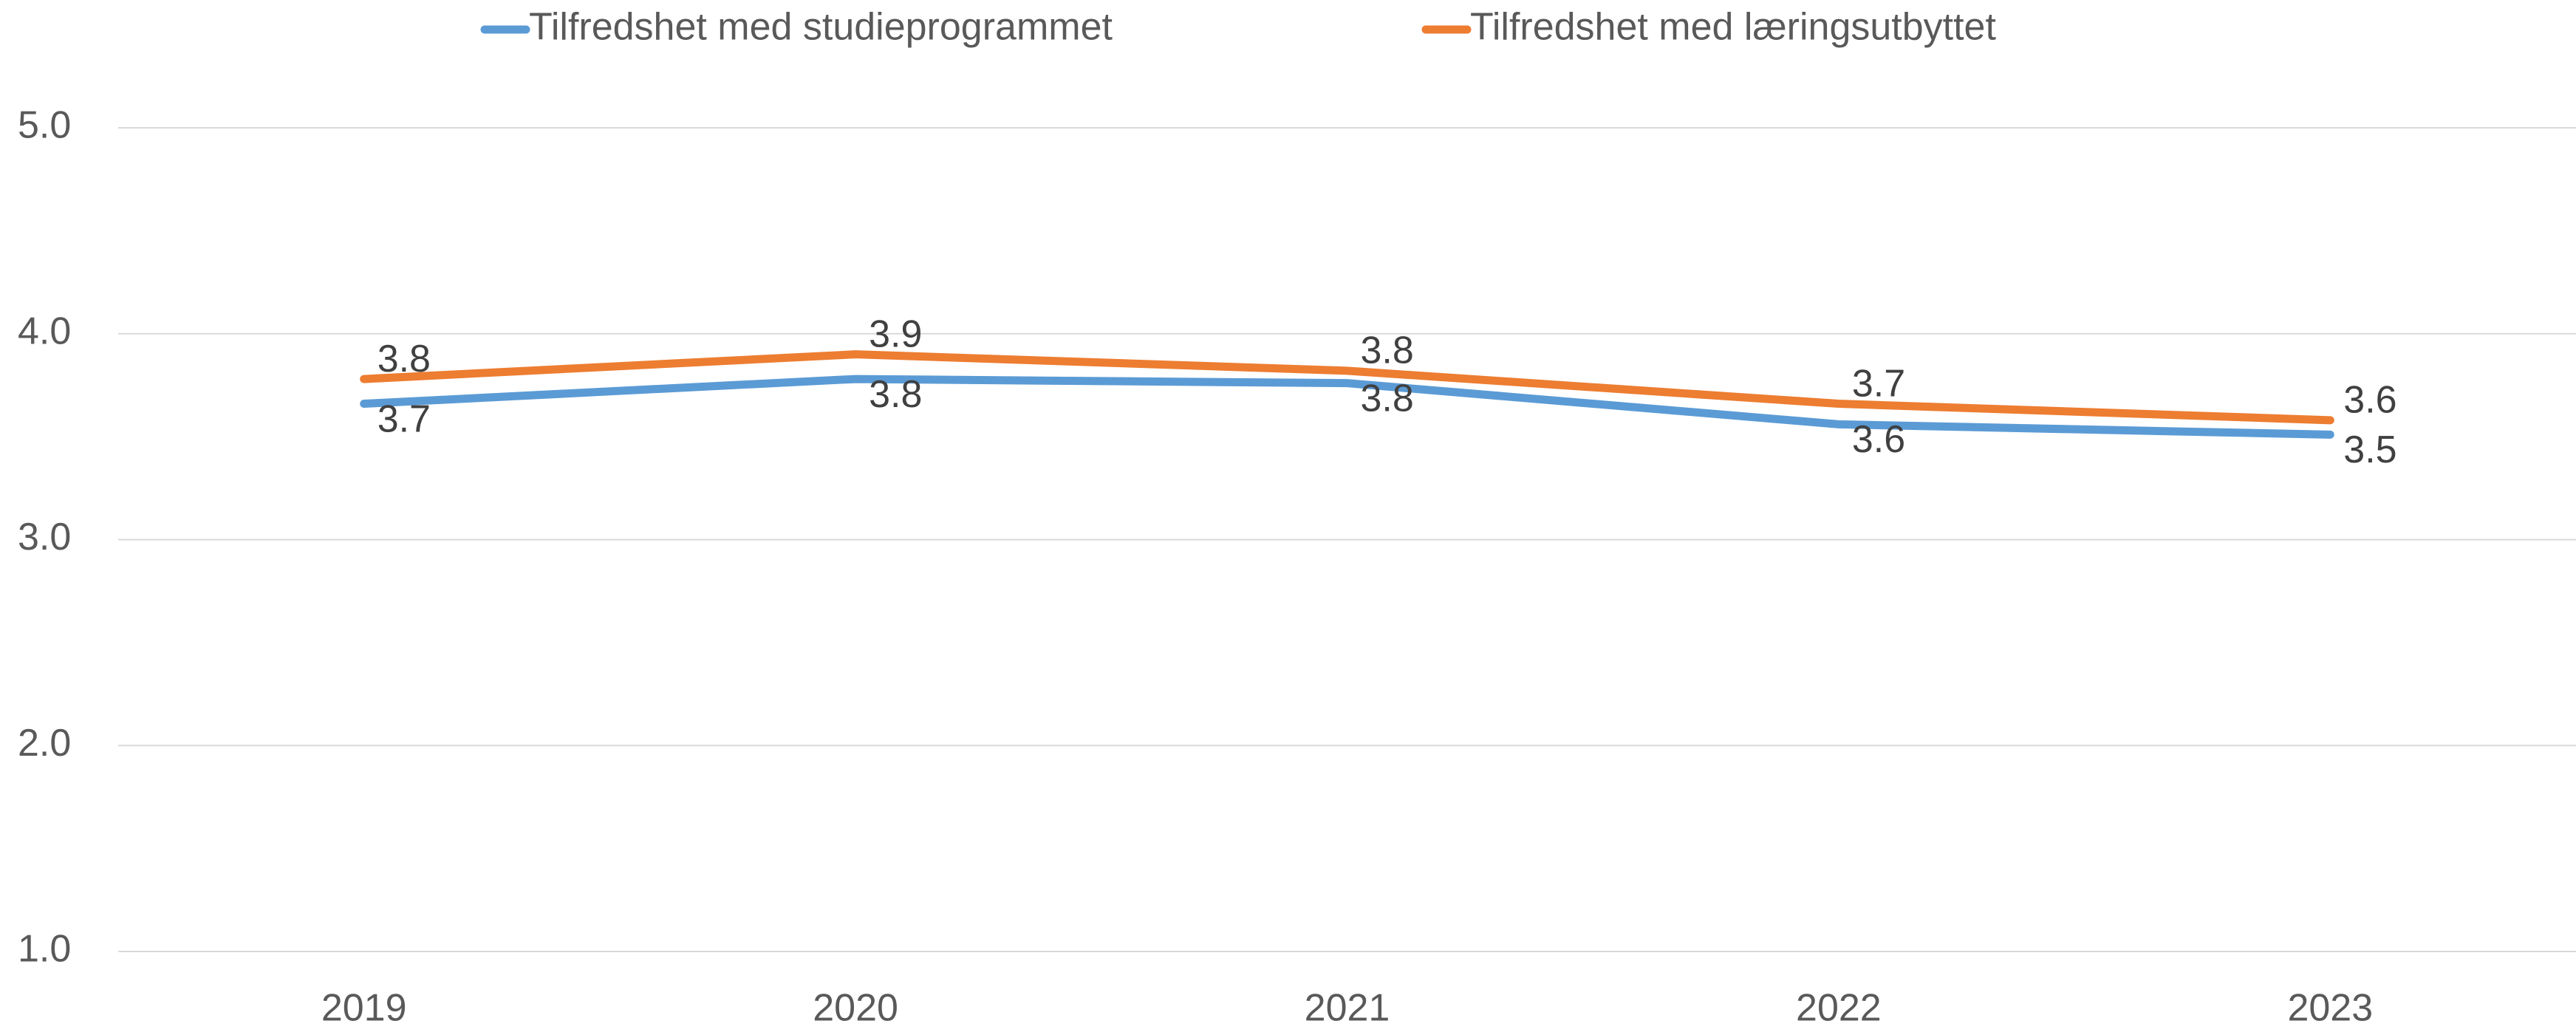 This screenshot has height=1032, width=2576. I want to click on data-label: 3.9, so click(896, 333).